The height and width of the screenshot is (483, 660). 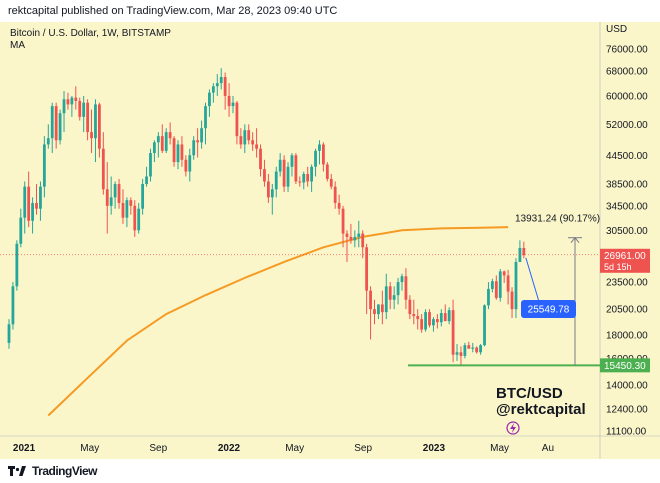 I want to click on price-tick-label: 18000.00, so click(x=627, y=336).